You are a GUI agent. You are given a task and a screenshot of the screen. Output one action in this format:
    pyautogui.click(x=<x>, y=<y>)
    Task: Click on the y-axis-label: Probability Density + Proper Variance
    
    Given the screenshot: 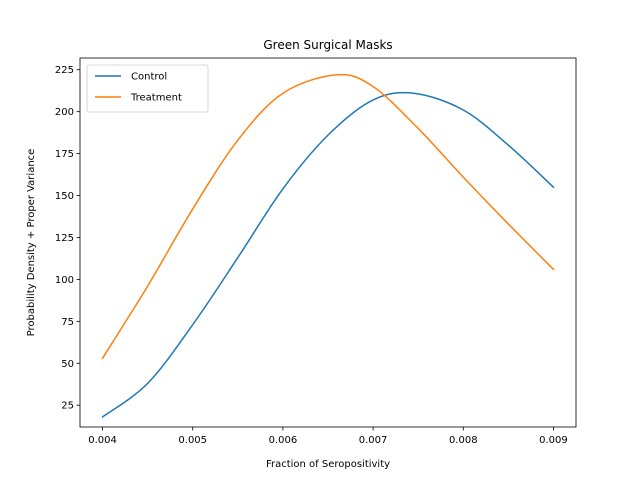 What is the action you would take?
    pyautogui.click(x=31, y=243)
    